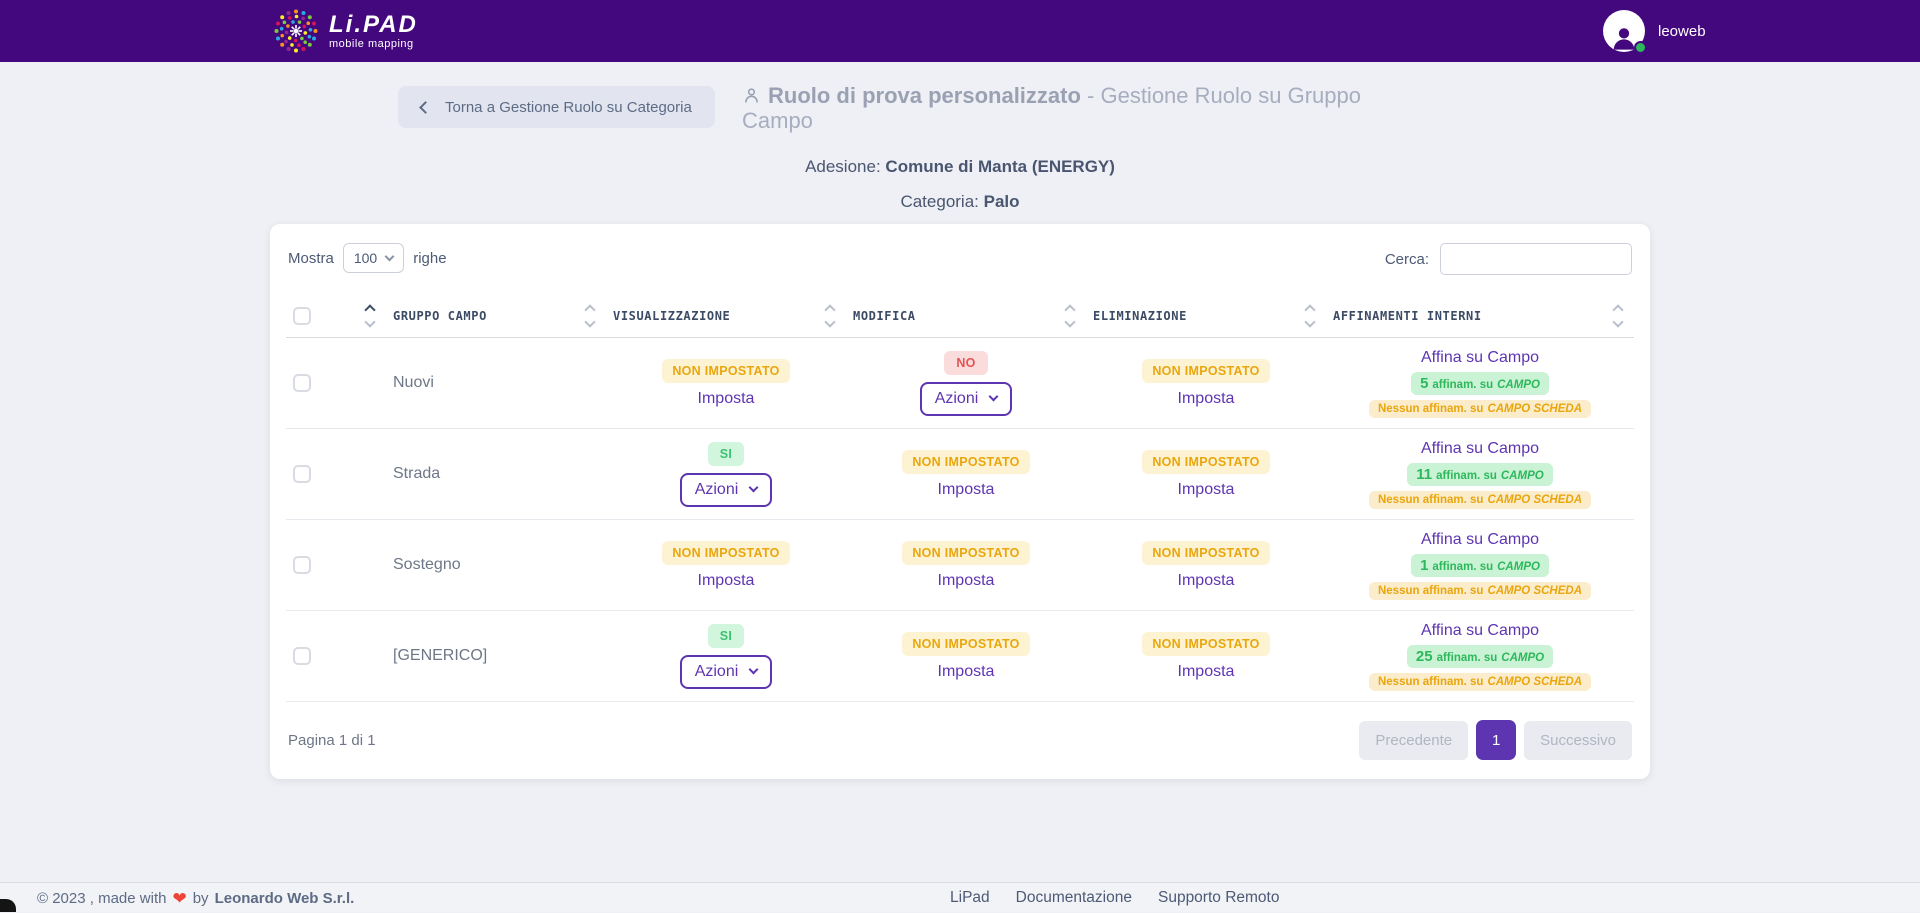 Image resolution: width=1920 pixels, height=913 pixels. What do you see at coordinates (1424, 656) in the screenshot?
I see `affinamenti-count: 25` at bounding box center [1424, 656].